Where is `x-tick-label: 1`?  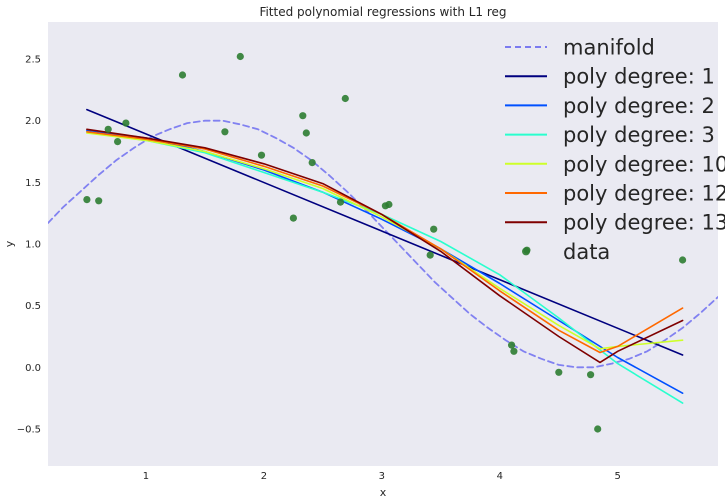 x-tick-label: 1 is located at coordinates (146, 476).